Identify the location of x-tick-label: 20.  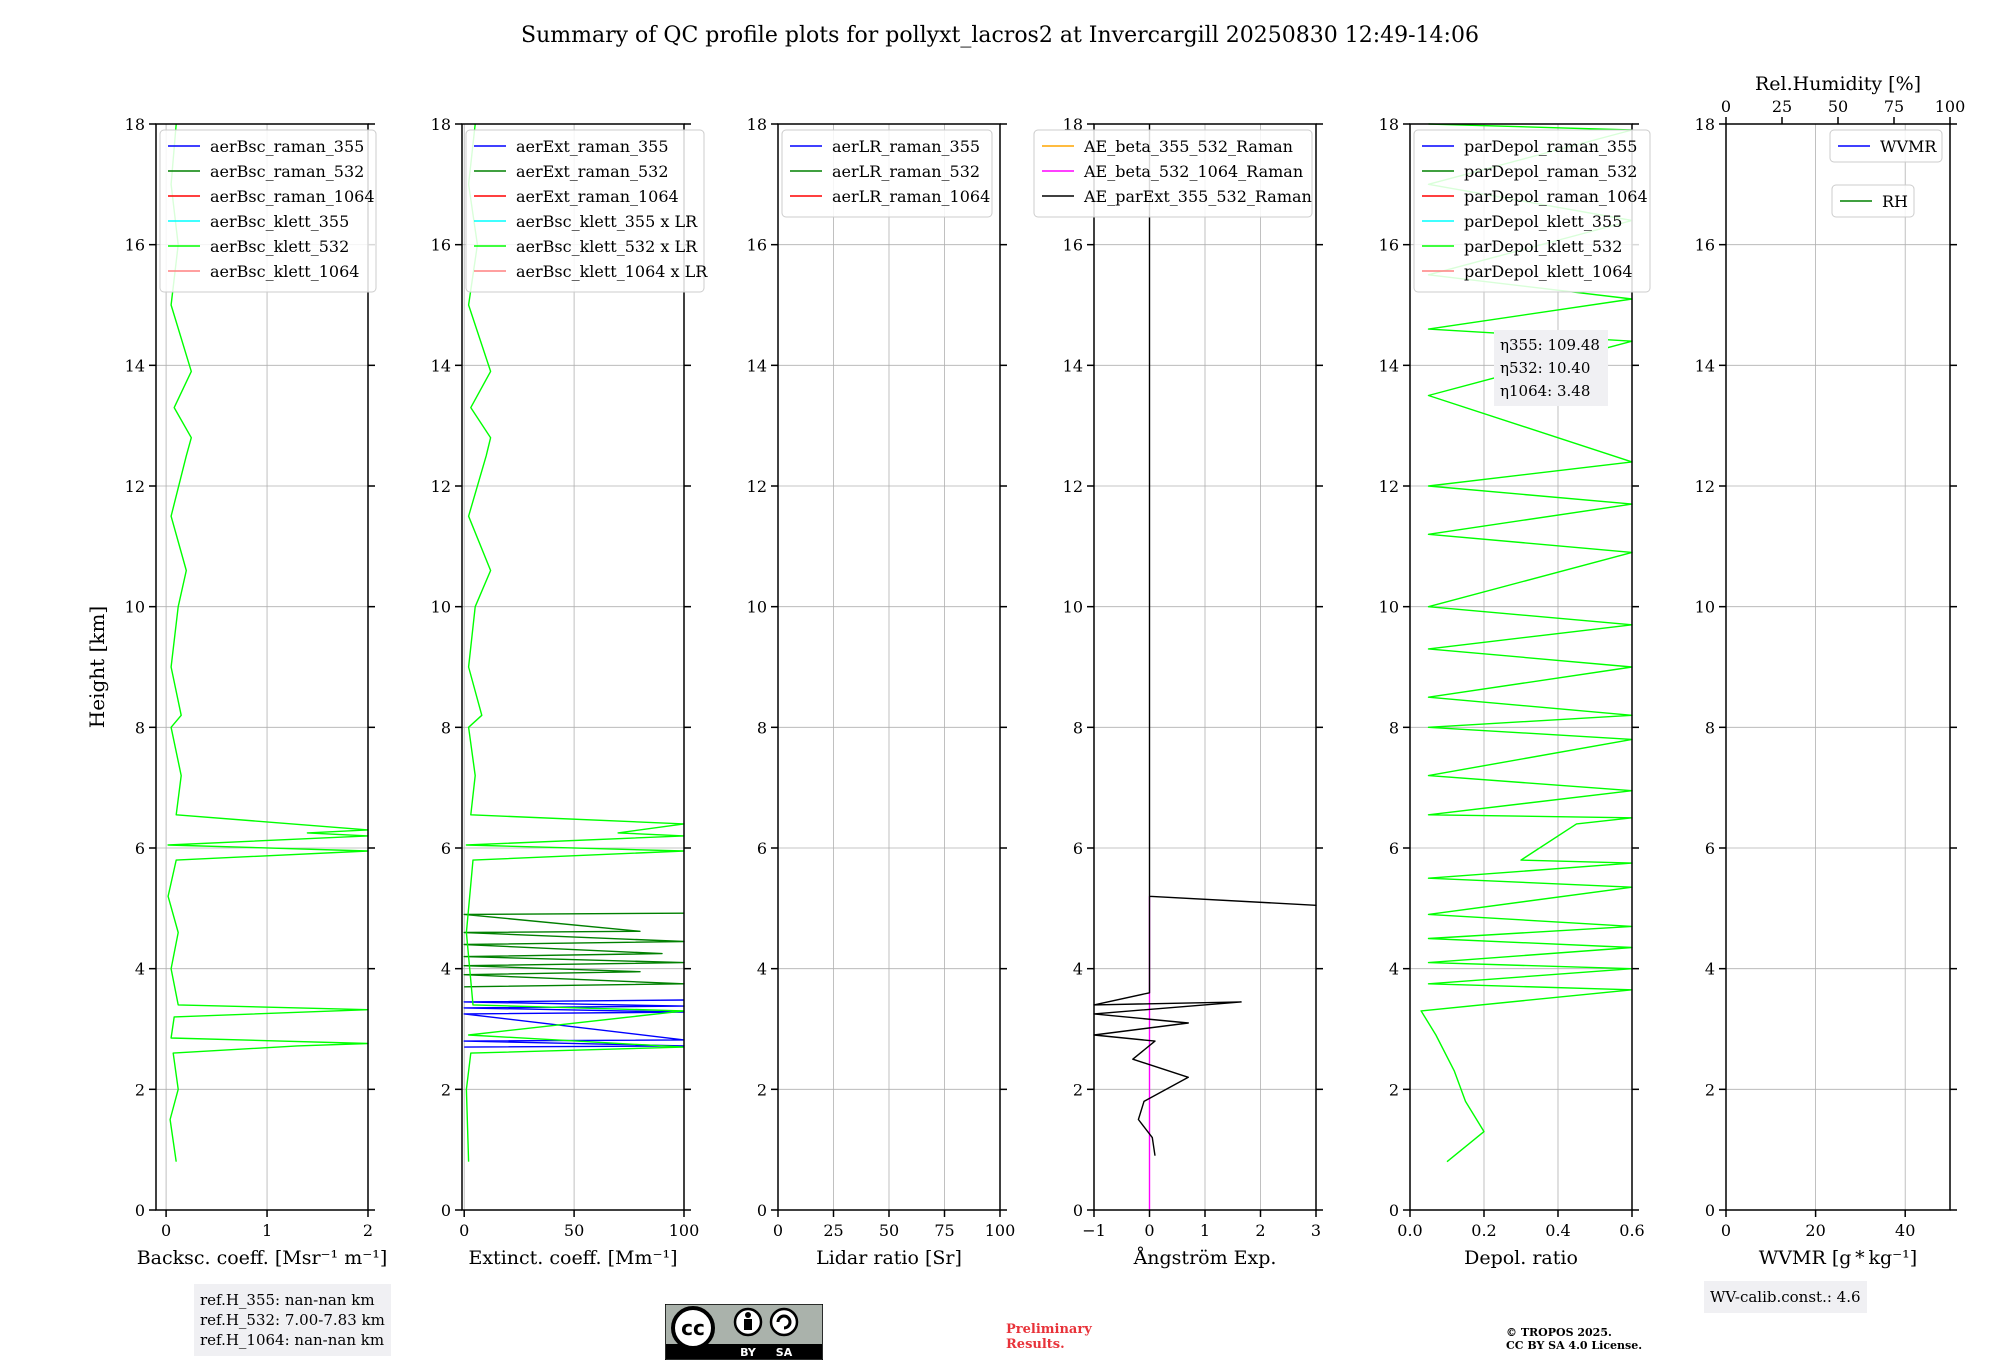
(1815, 1230).